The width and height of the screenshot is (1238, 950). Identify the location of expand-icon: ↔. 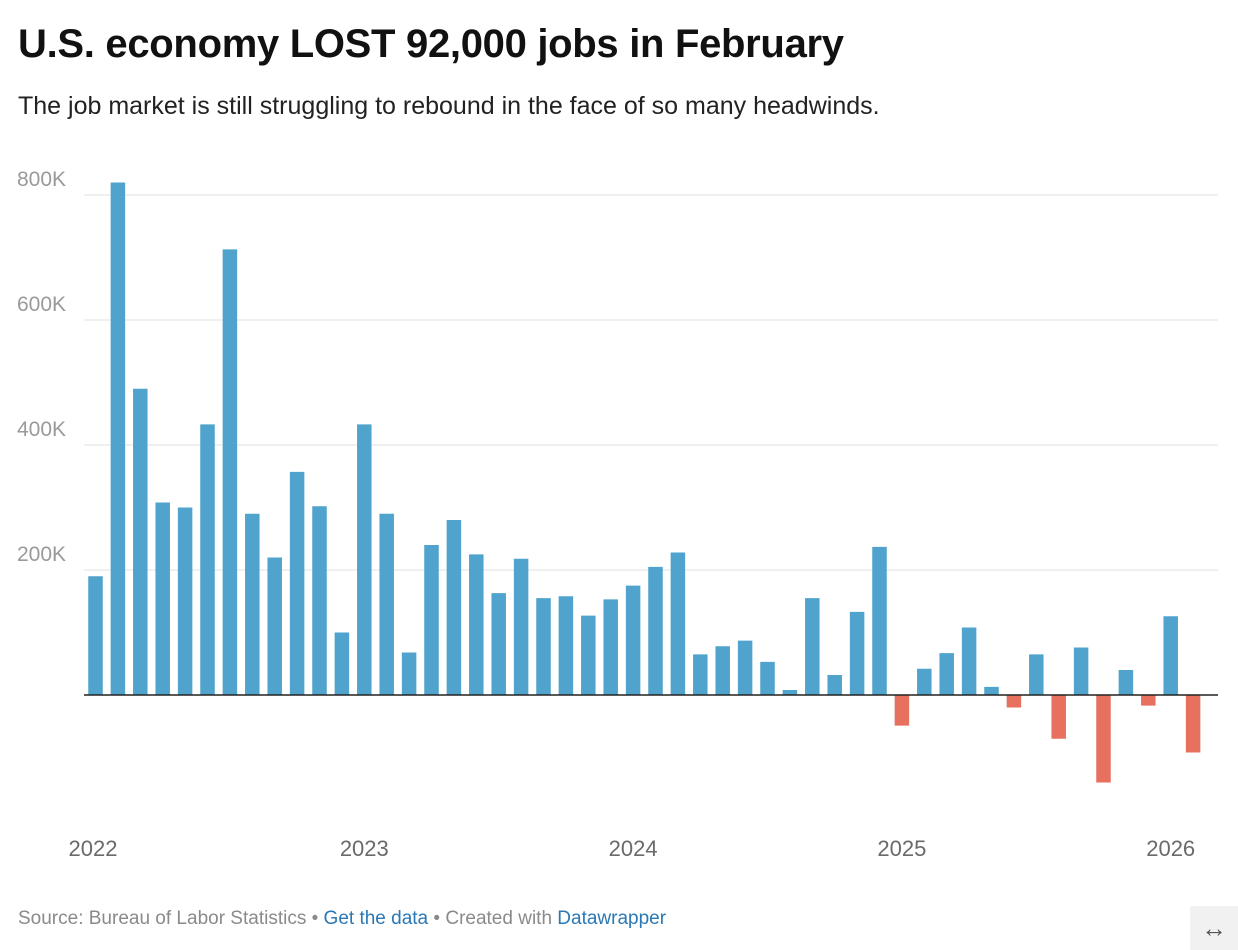
(1214, 928).